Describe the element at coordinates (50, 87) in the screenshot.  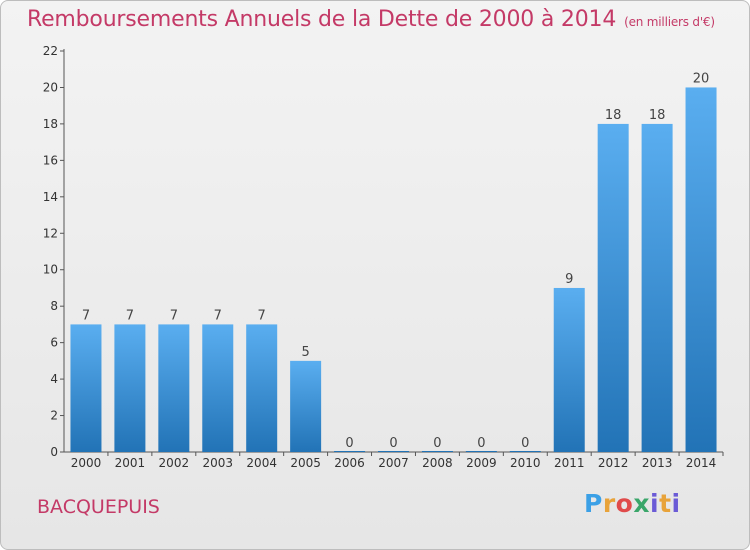
I see `y-tick-label: 20` at that location.